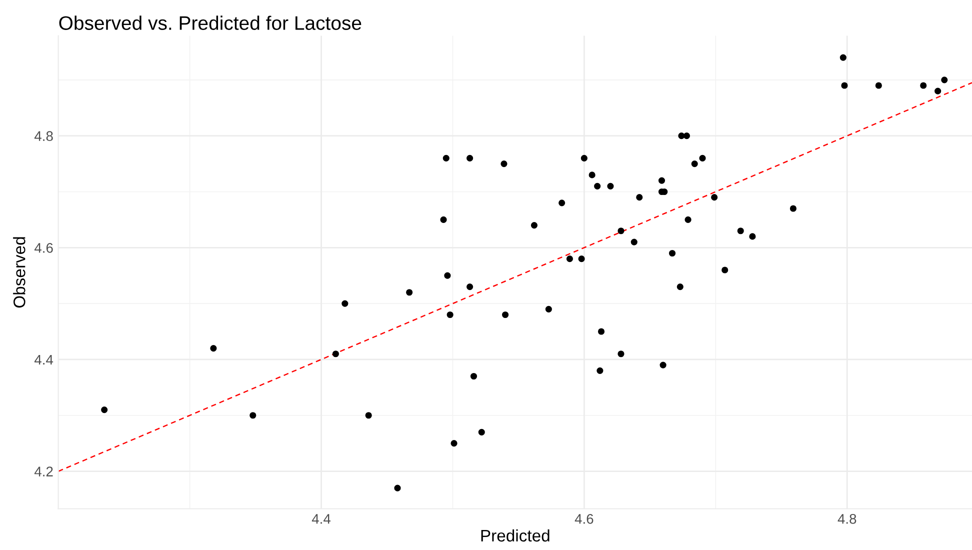 Image resolution: width=972 pixels, height=550 pixels. What do you see at coordinates (43, 471) in the screenshot?
I see `y-tick-label: 4.2` at bounding box center [43, 471].